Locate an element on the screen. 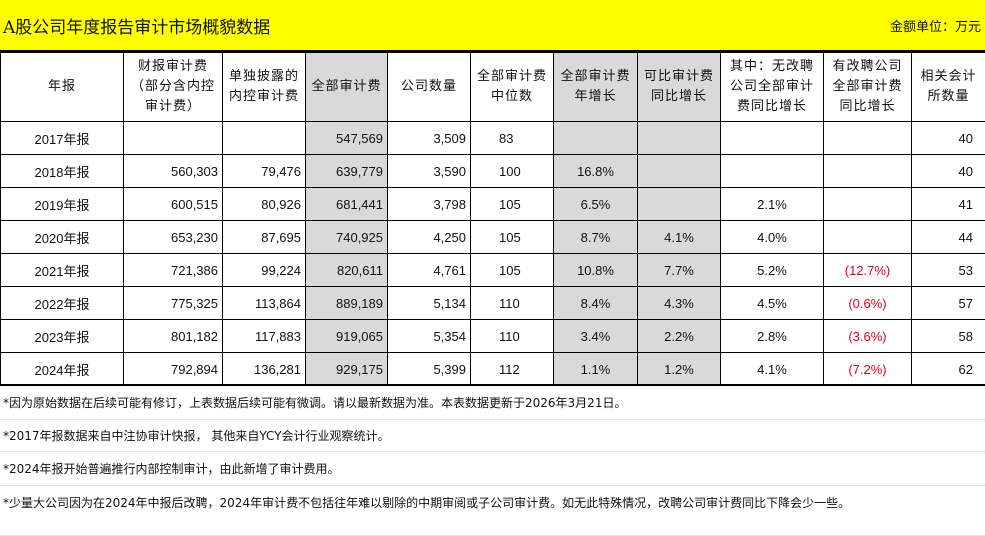 Image resolution: width=985 pixels, height=536 pixels. table-cell: 820,611 is located at coordinates (347, 270).